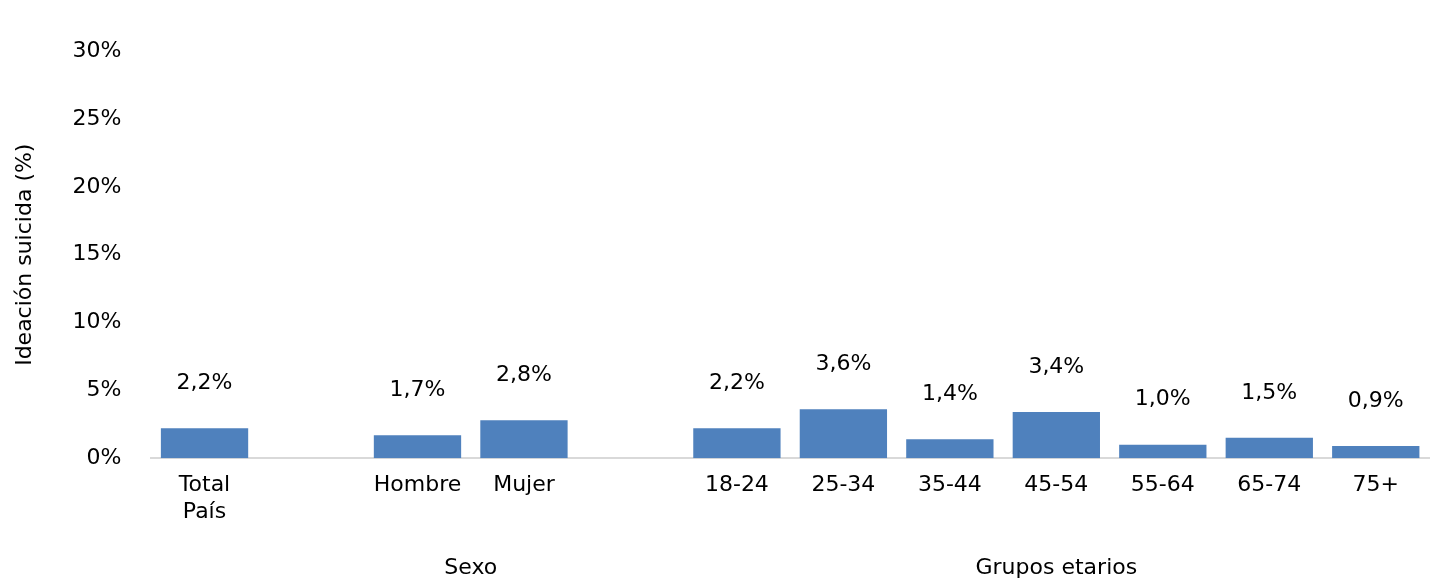 The height and width of the screenshot is (587, 1441). What do you see at coordinates (97, 185) in the screenshot?
I see `y-tick-label: 20%` at bounding box center [97, 185].